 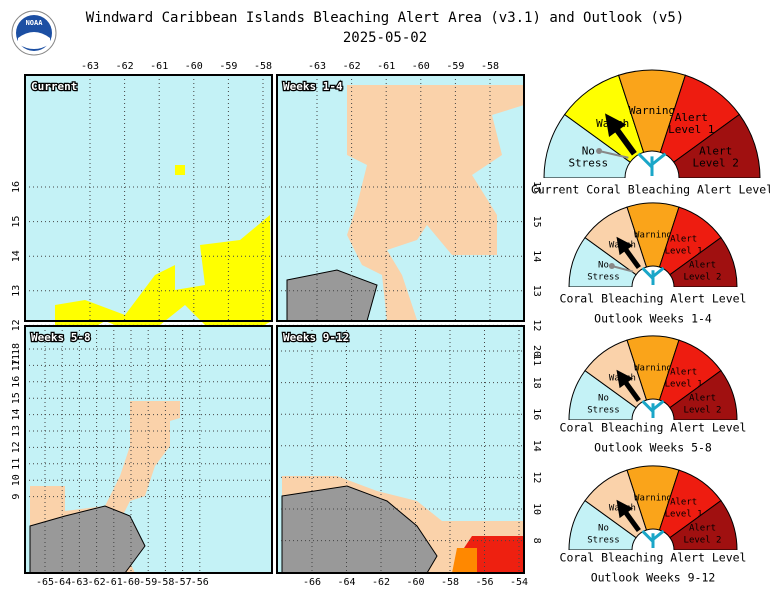 I want to click on tick-label: 20, so click(x=536, y=351).